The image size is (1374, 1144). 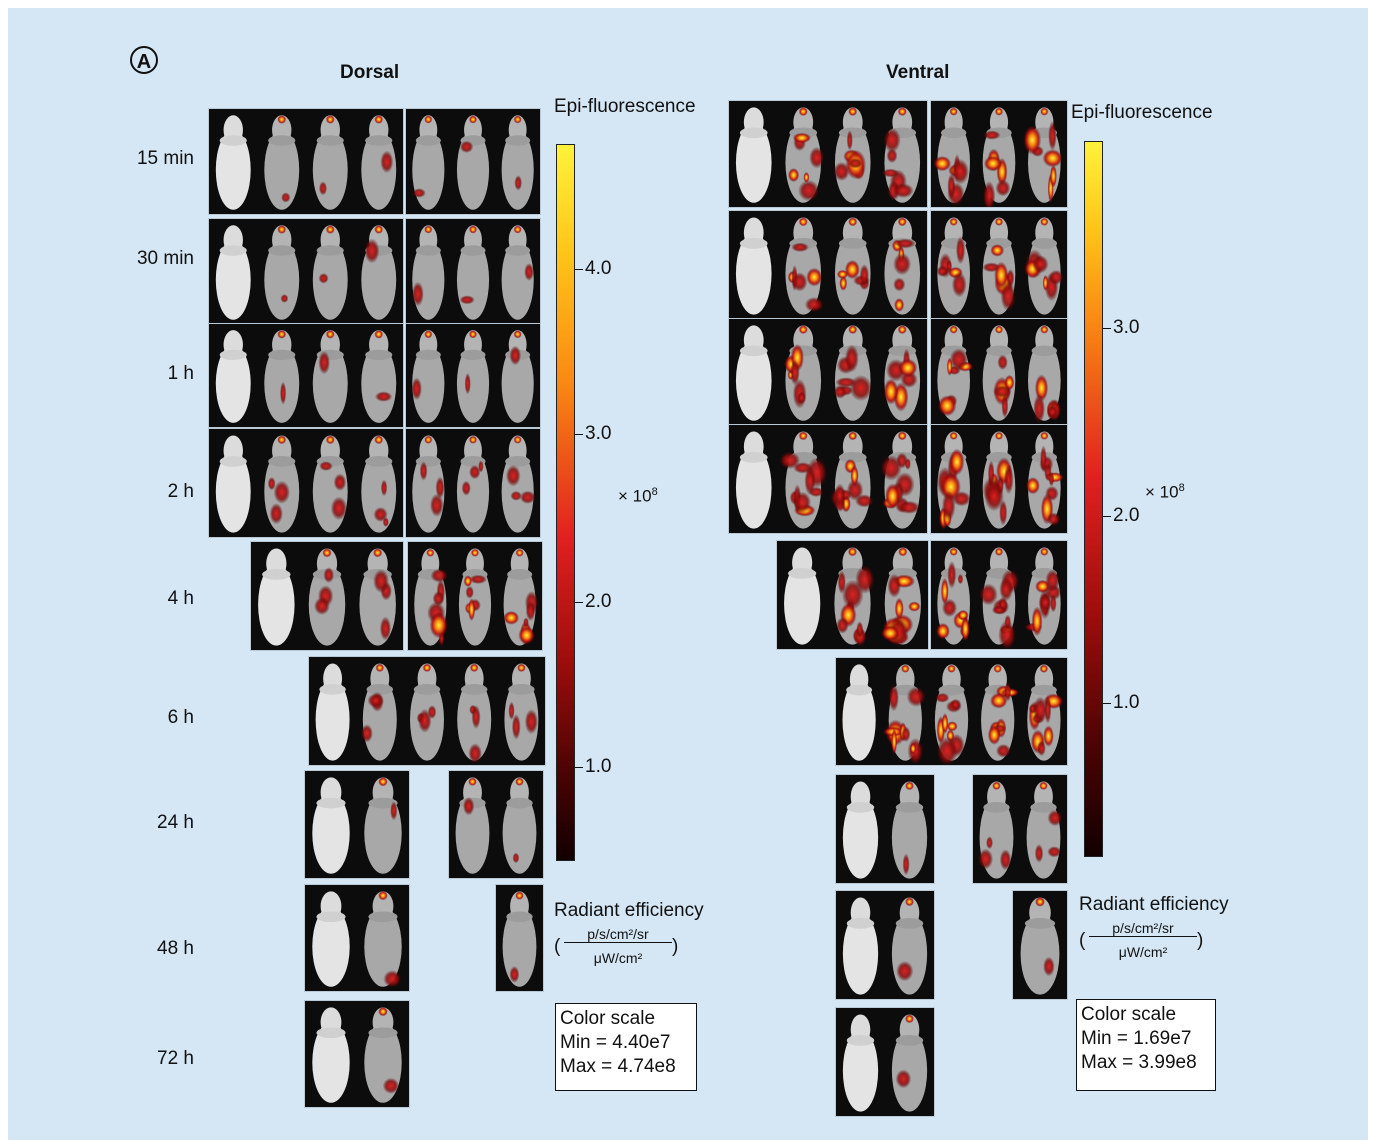 What do you see at coordinates (675, 946) in the screenshot?
I see `dorsal-unit-close-paren: )` at bounding box center [675, 946].